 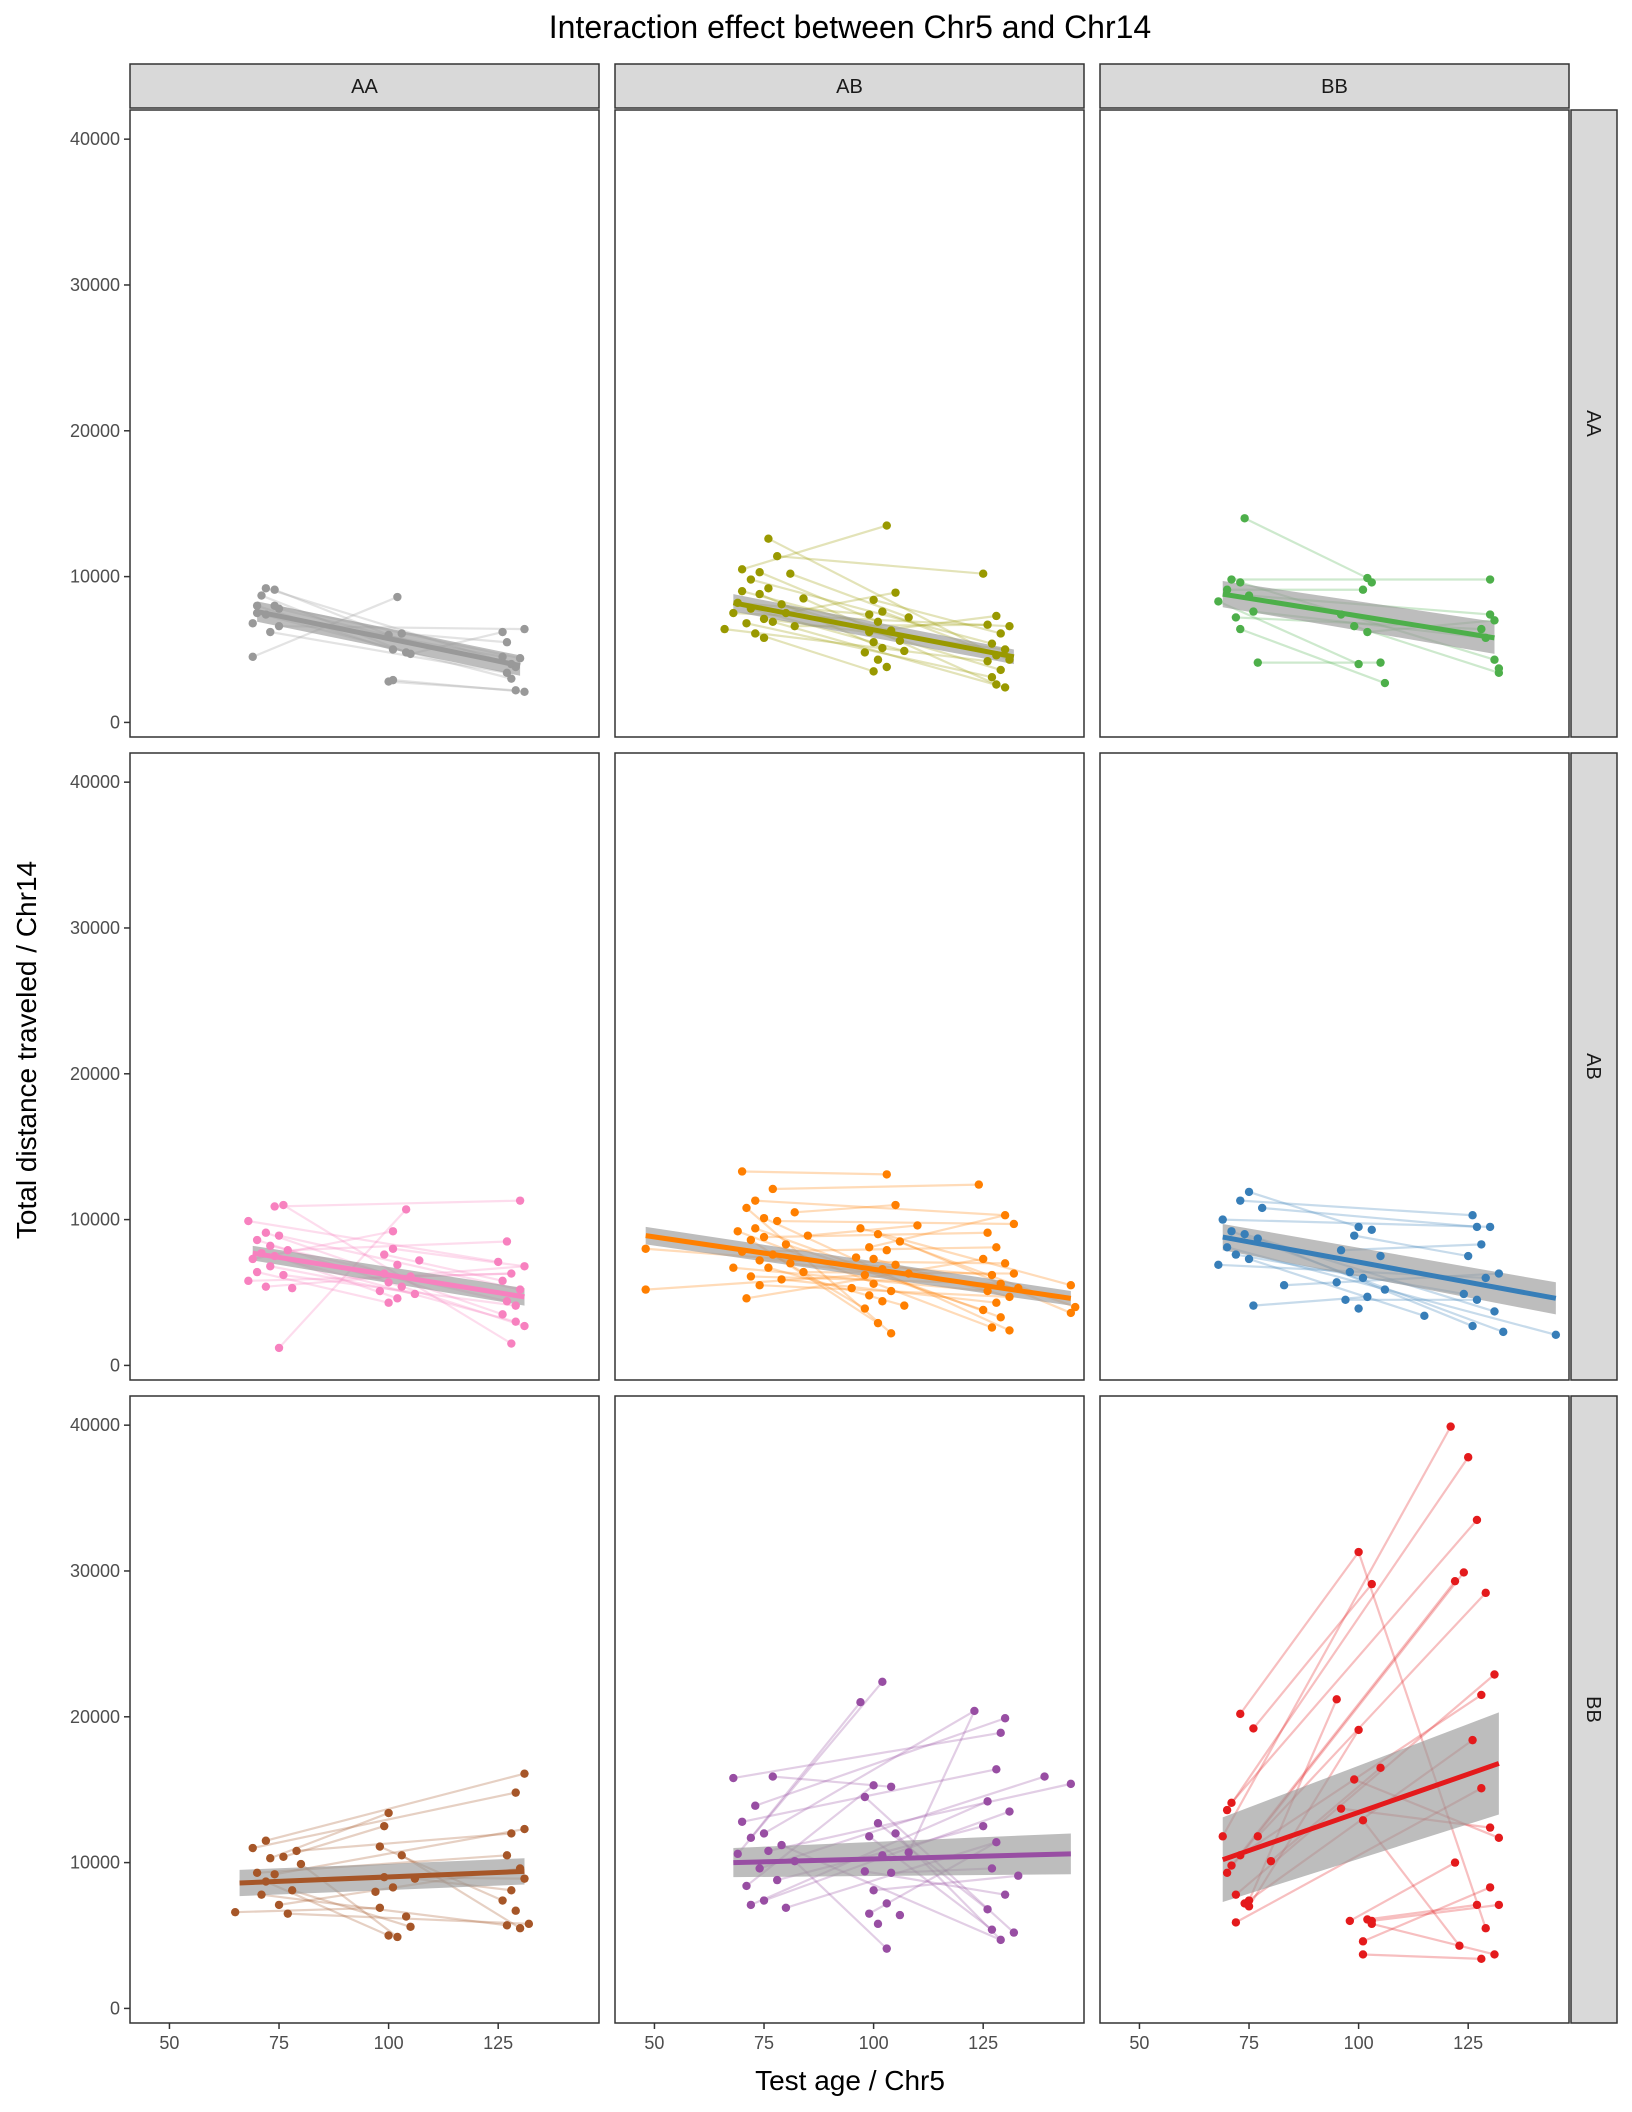 I want to click on row-strip-aa: AA, so click(x=1594, y=423).